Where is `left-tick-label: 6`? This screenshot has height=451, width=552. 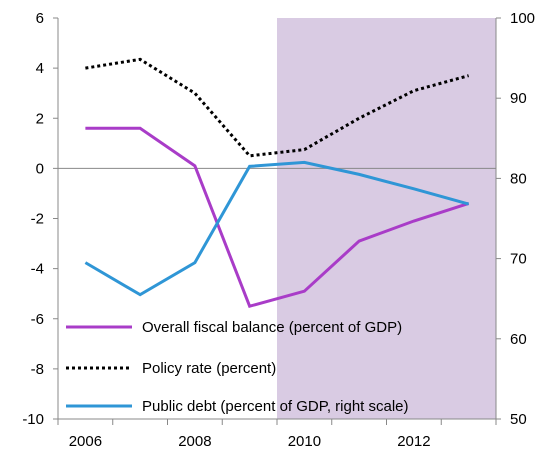 left-tick-label: 6 is located at coordinates (40, 18).